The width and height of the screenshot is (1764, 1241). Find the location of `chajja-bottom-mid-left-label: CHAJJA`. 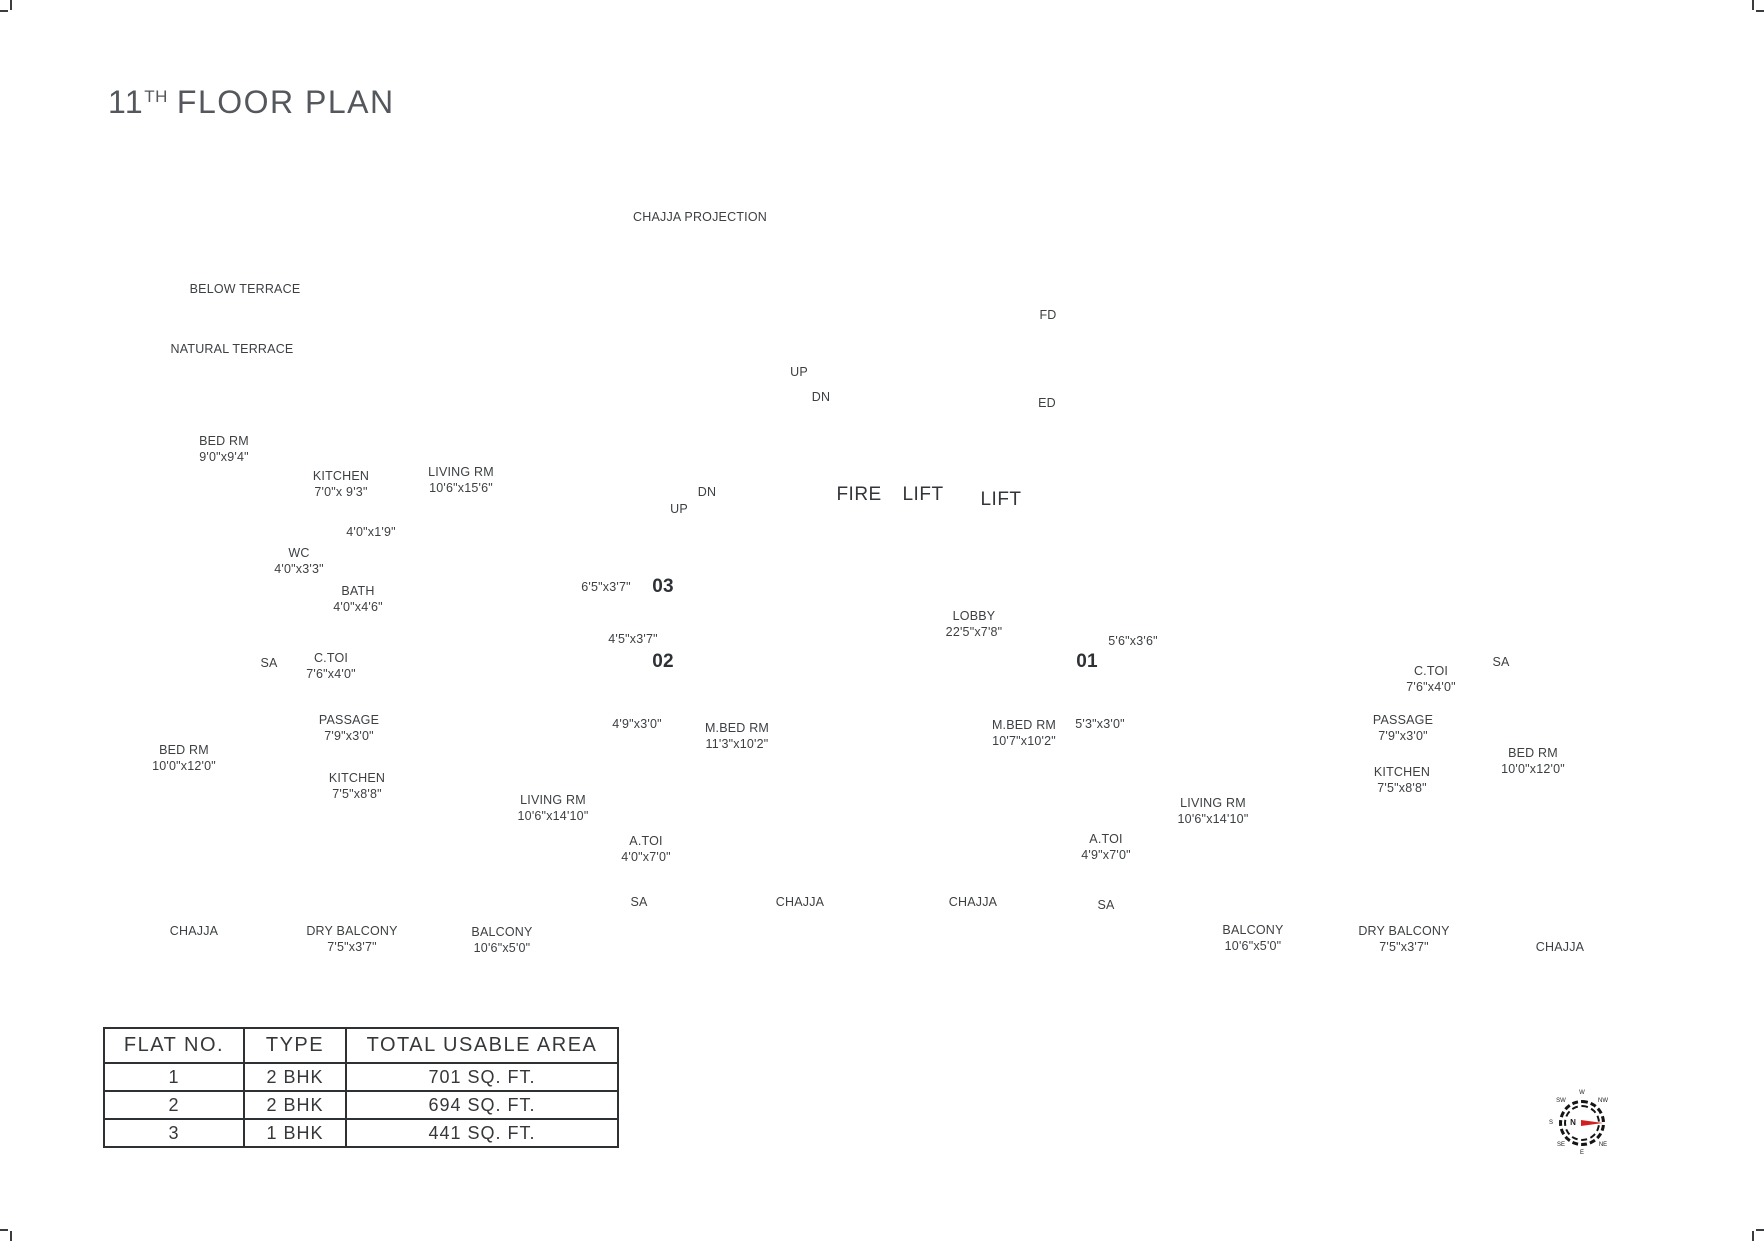

chajja-bottom-mid-left-label: CHAJJA is located at coordinates (800, 902).